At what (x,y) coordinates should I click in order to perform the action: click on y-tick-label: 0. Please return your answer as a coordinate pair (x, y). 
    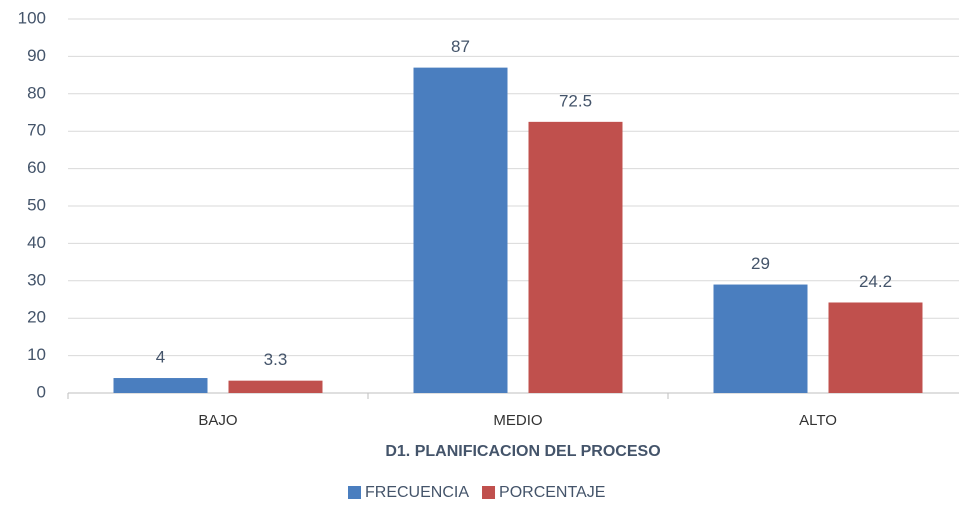
    Looking at the image, I should click on (41, 391).